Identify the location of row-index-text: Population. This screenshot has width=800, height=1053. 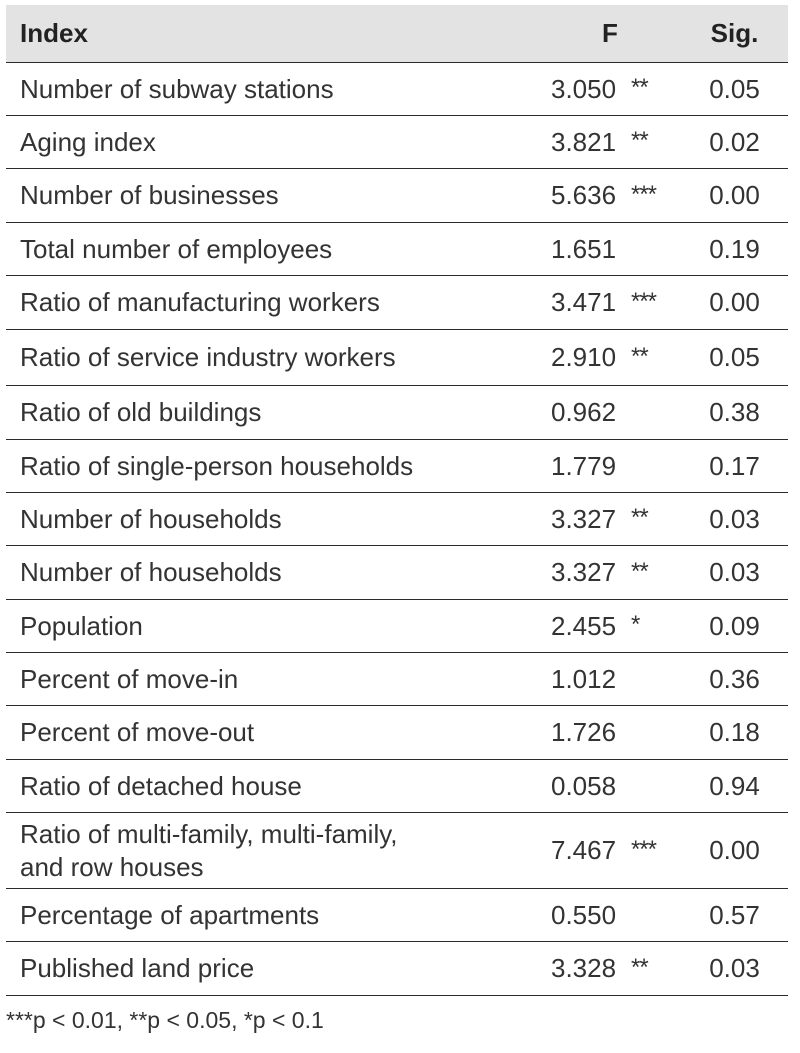
(81, 625).